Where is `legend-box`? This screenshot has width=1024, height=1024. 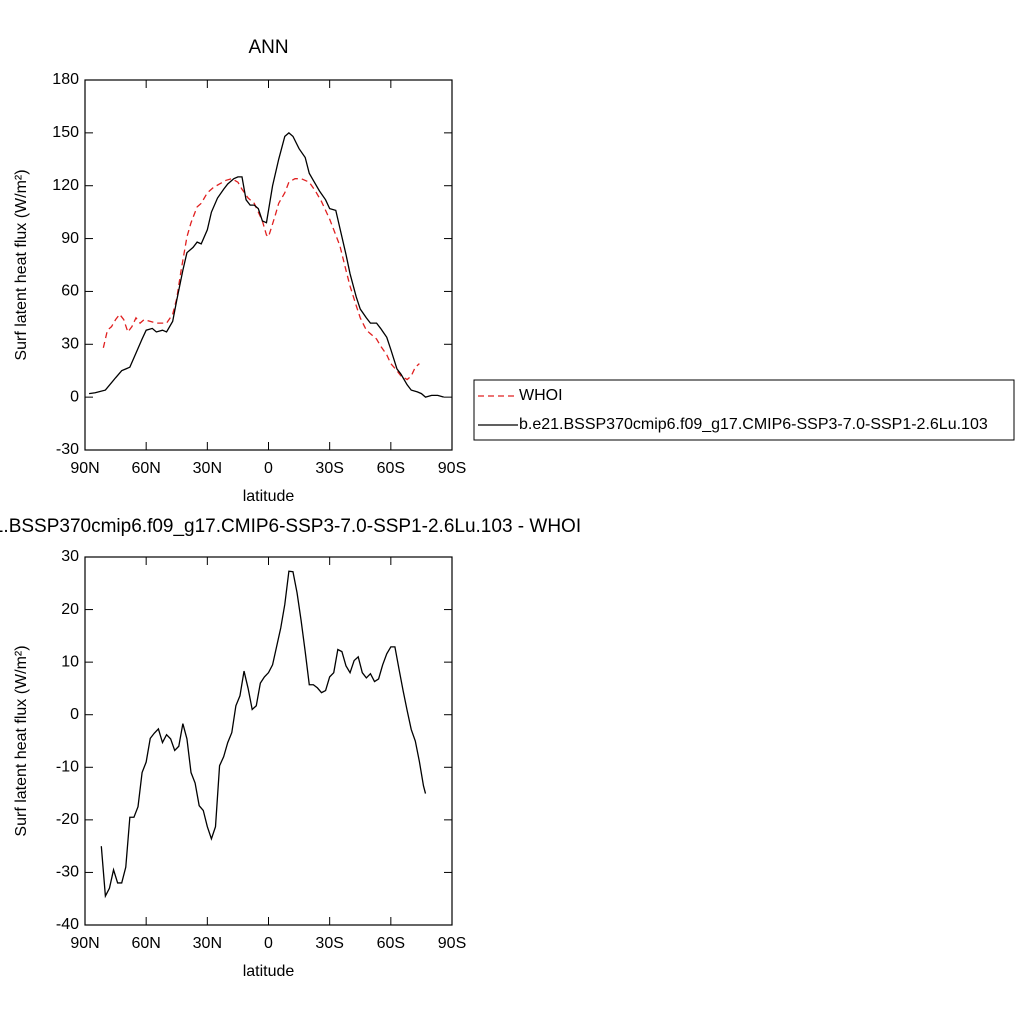 legend-box is located at coordinates (744, 410).